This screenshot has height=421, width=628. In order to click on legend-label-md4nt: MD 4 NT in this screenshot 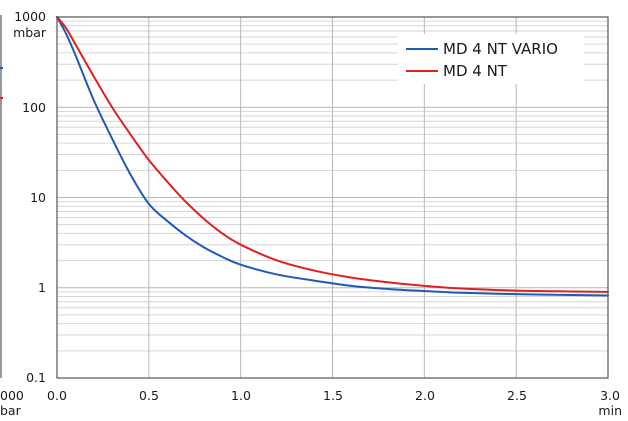, I will do `click(475, 71)`.